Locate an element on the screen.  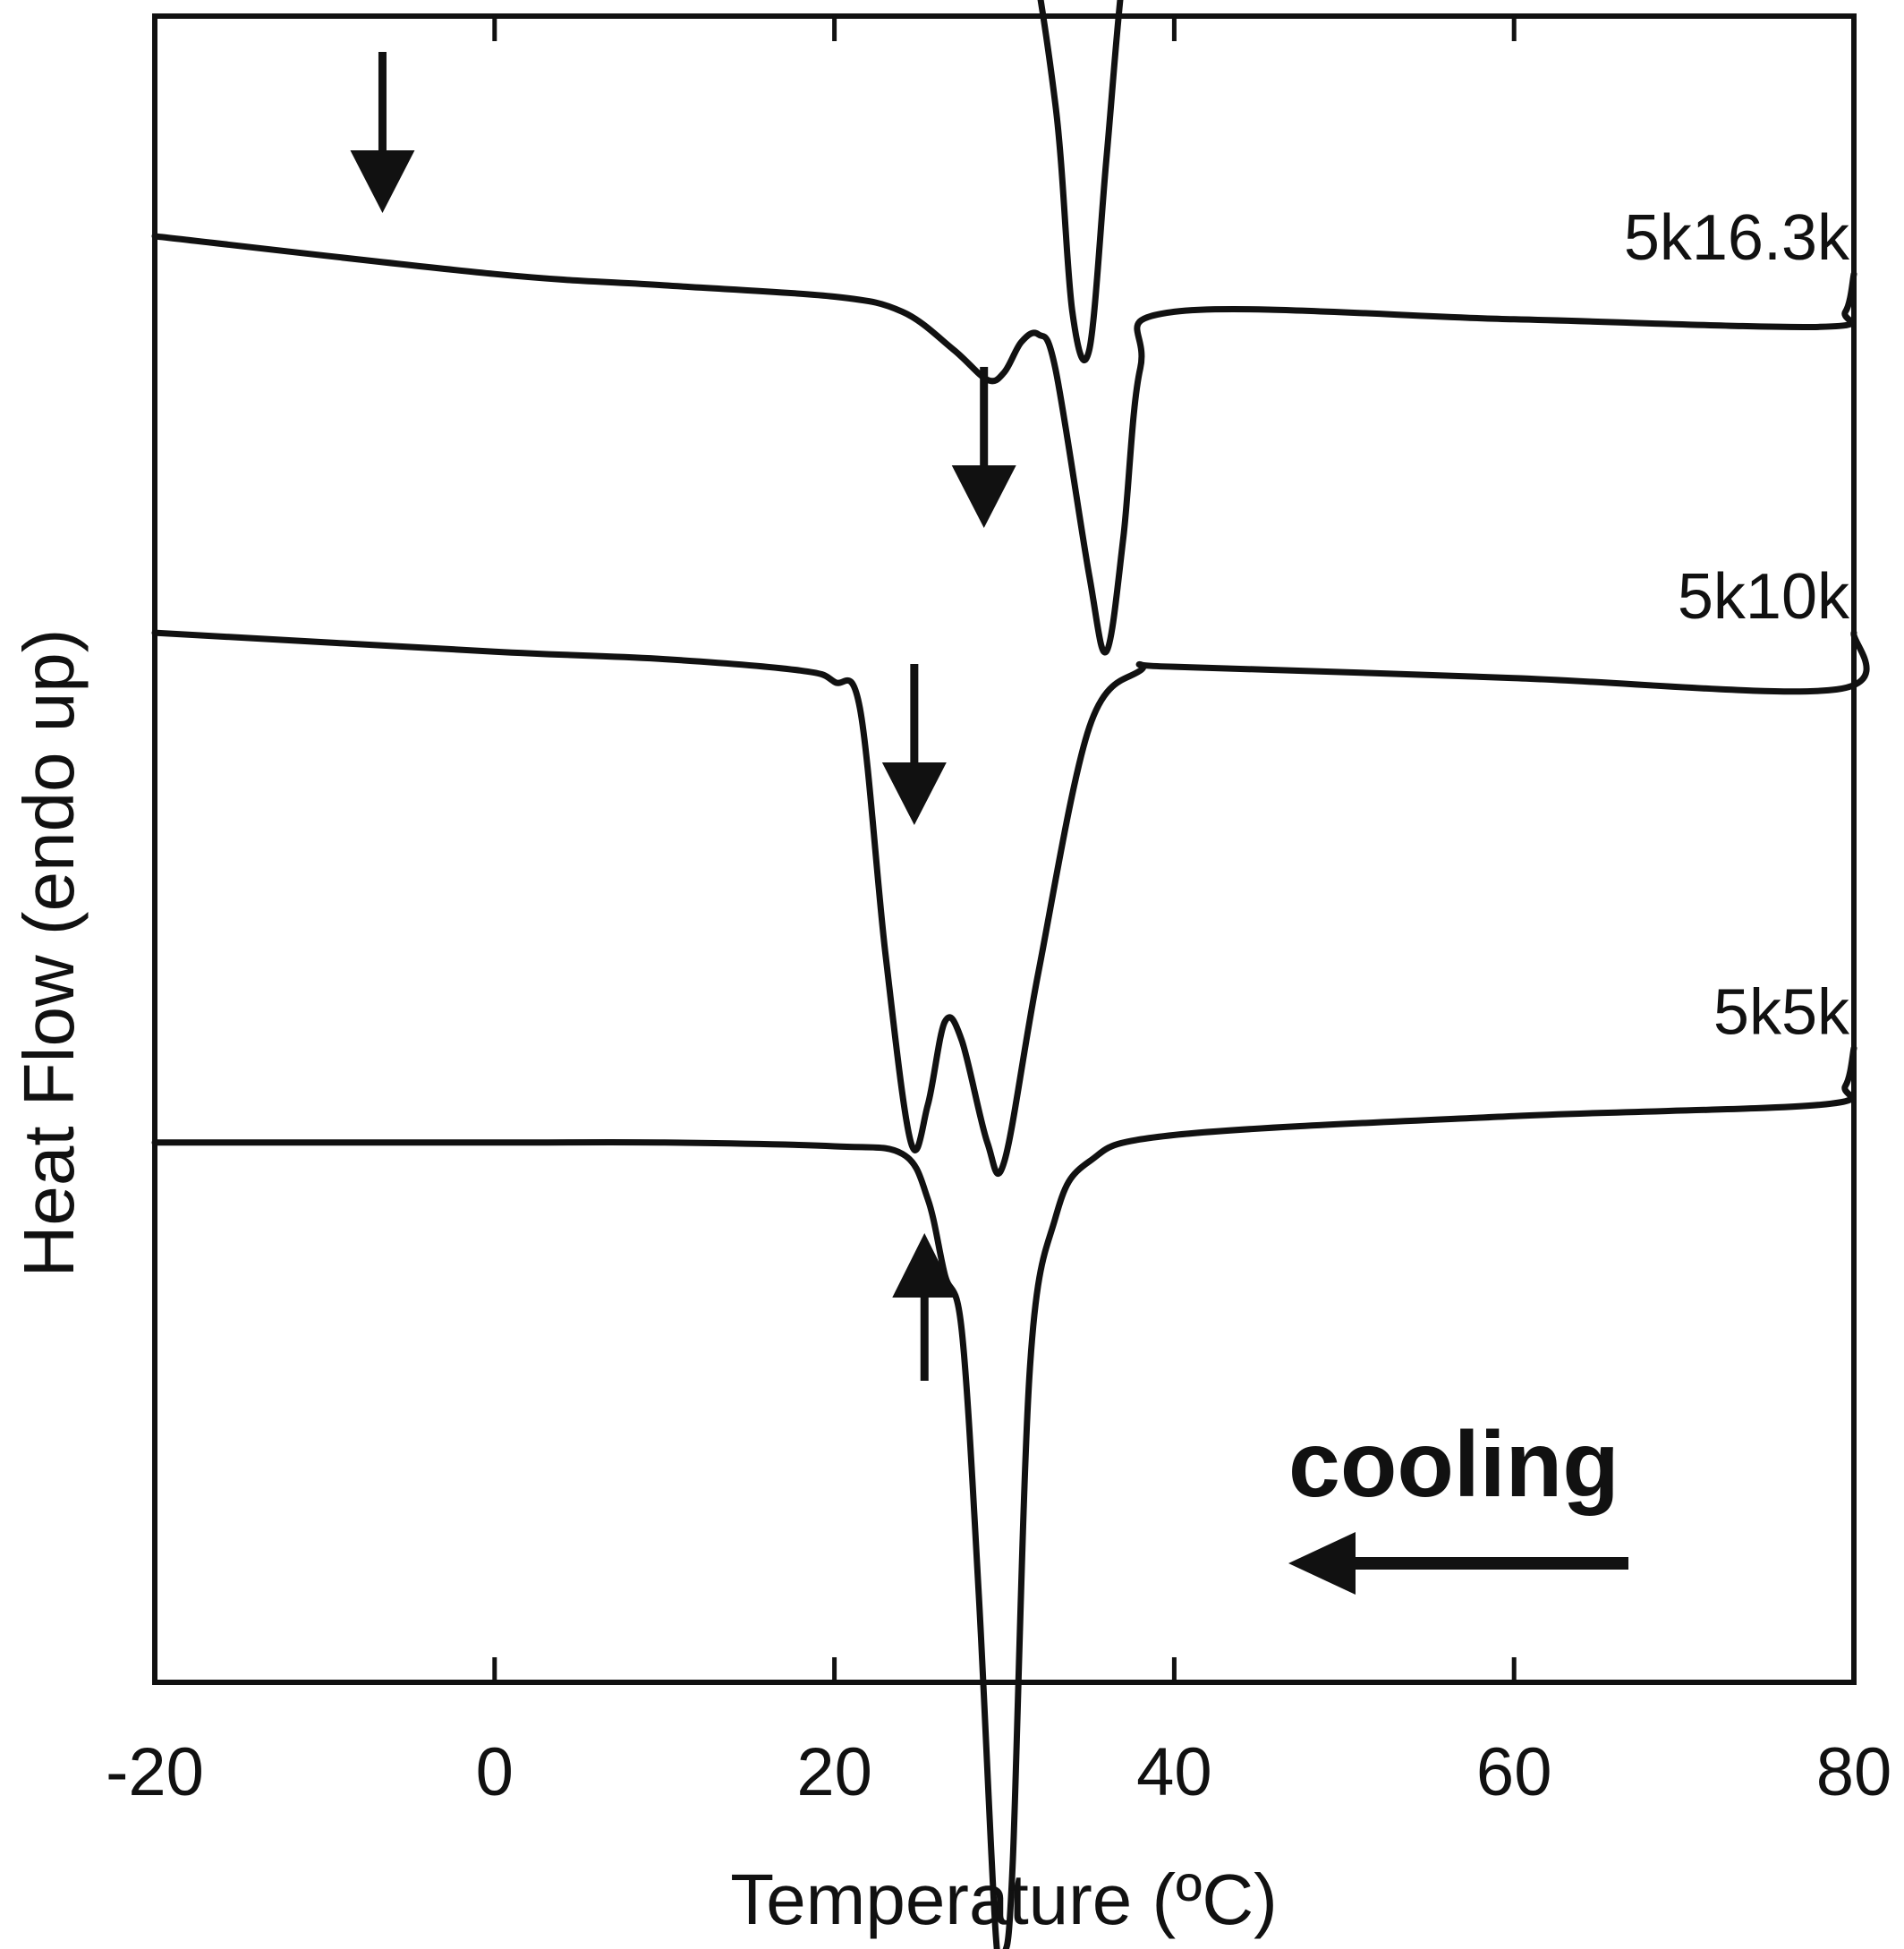
x-tick-label: 60 is located at coordinates (1514, 1772).